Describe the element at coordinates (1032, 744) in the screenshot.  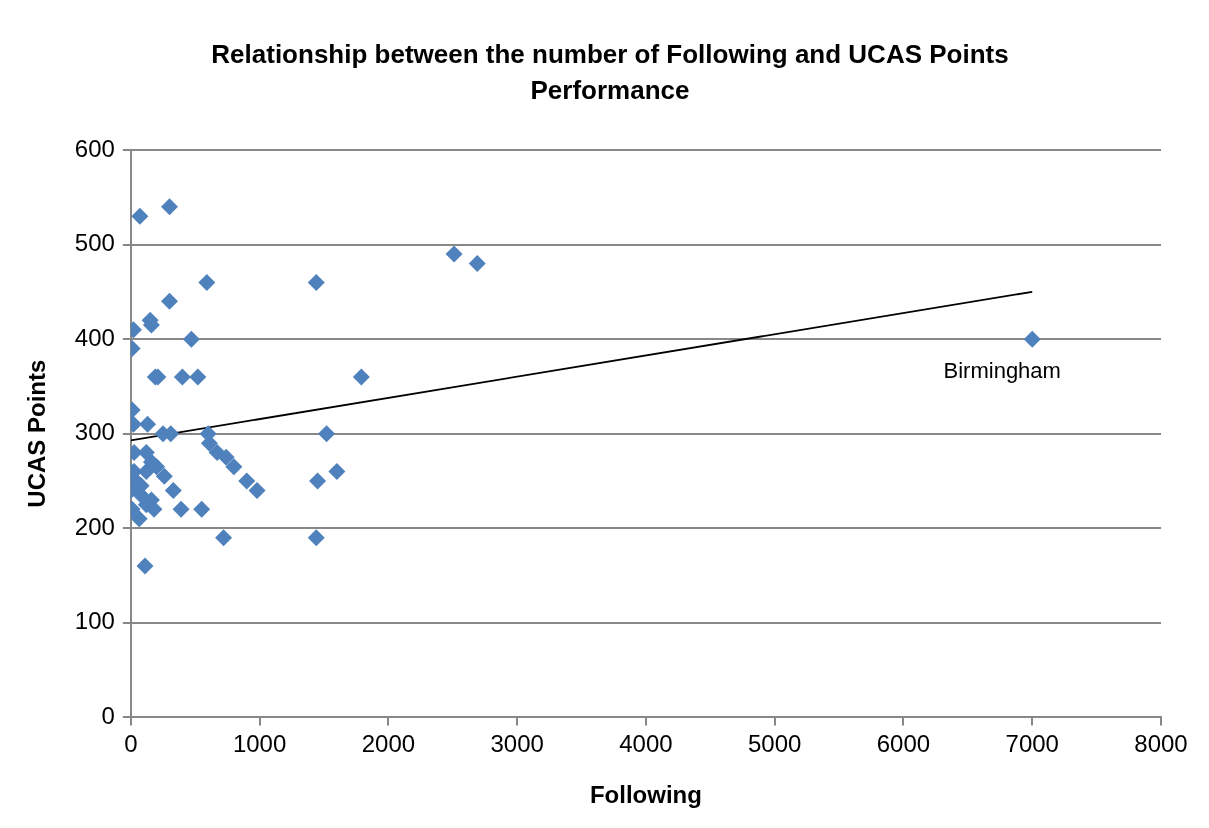
I see `x-tick-label: 7000` at that location.